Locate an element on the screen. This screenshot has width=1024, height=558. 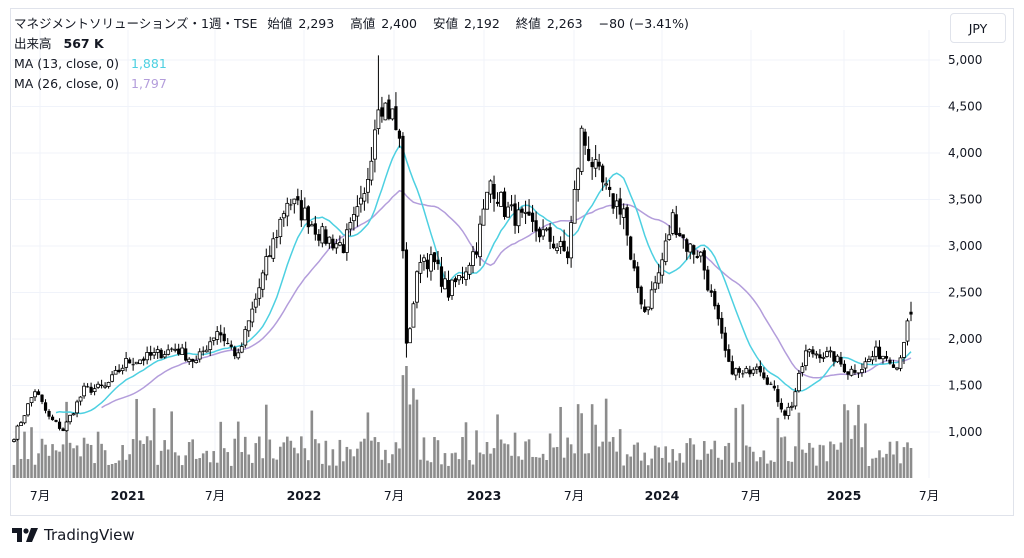
high-label: 高値 is located at coordinates (363, 23).